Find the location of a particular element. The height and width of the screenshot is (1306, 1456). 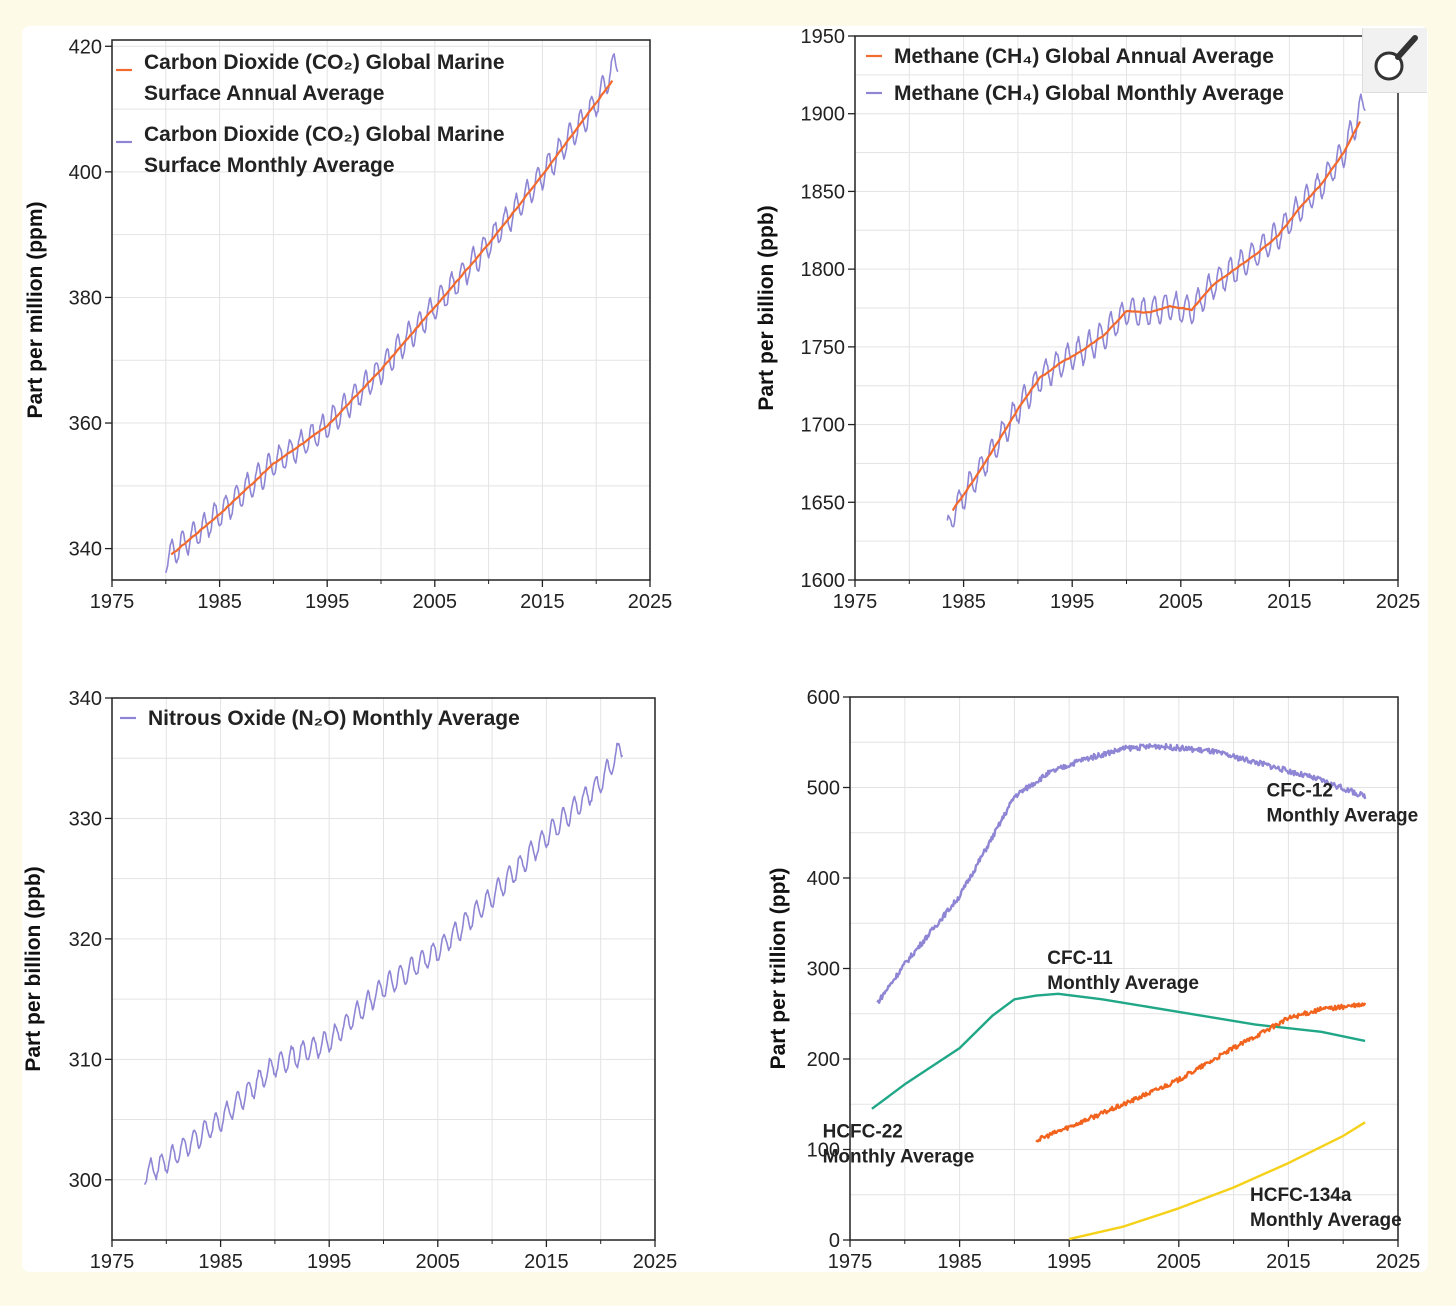

y-axis-label: Part per trillion (ppt) is located at coordinates (778, 969).